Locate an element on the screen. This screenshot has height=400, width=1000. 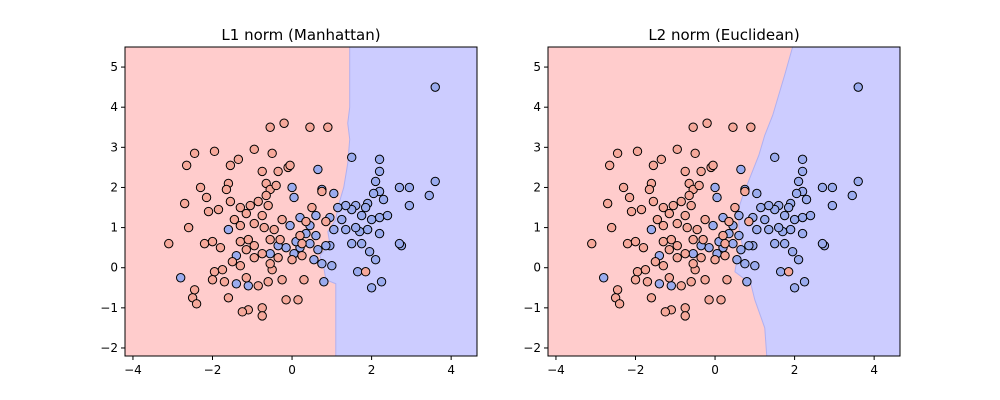
y-tick-label: −1 is located at coordinates (532, 308).